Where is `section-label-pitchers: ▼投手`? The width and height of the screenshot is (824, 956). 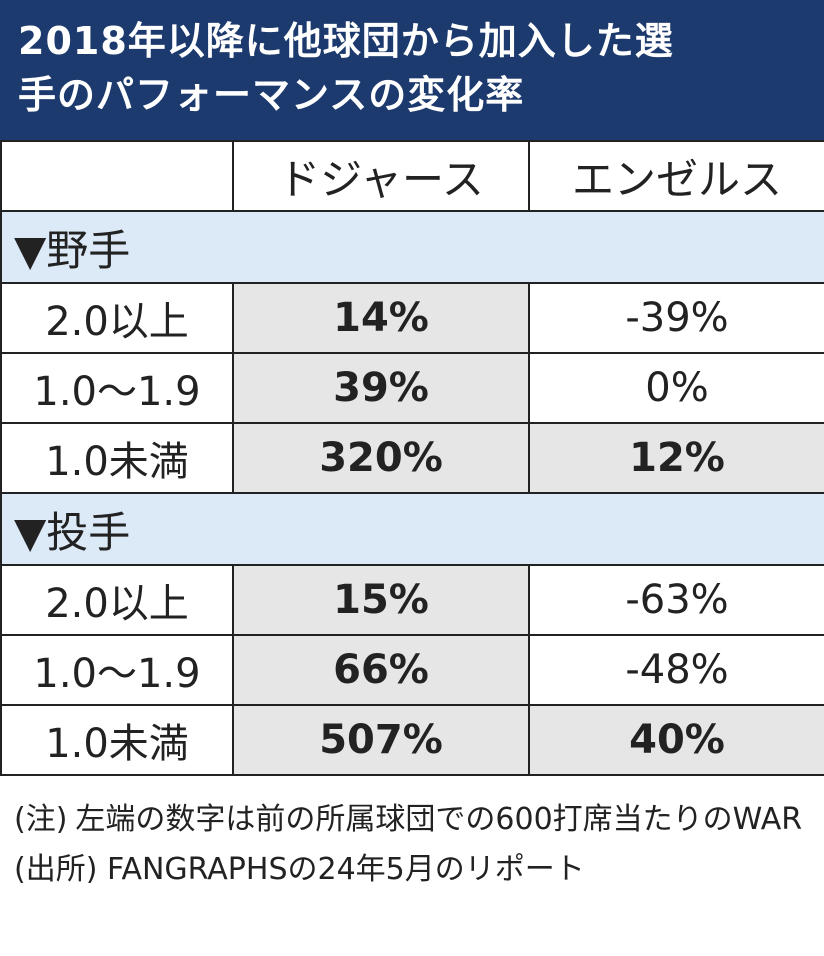
section-label-pitchers: ▼投手 is located at coordinates (412, 529).